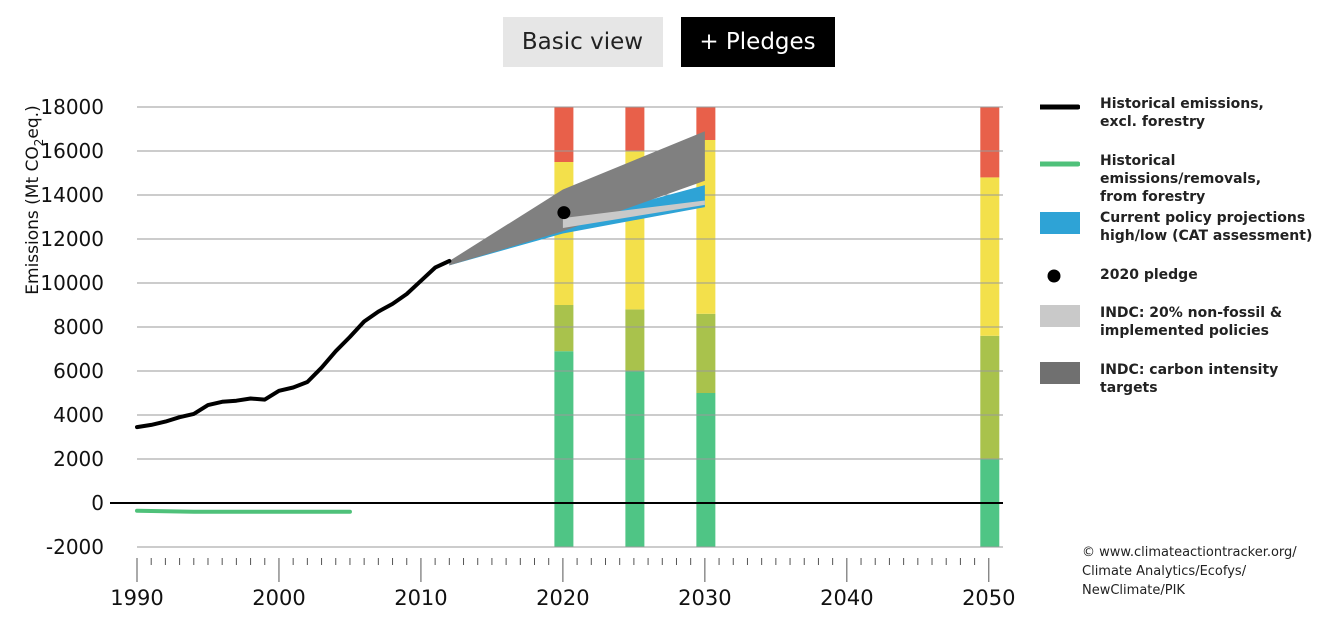 The image size is (1337, 623). Describe the element at coordinates (72, 107) in the screenshot. I see `y-tick-label: 18000` at that location.